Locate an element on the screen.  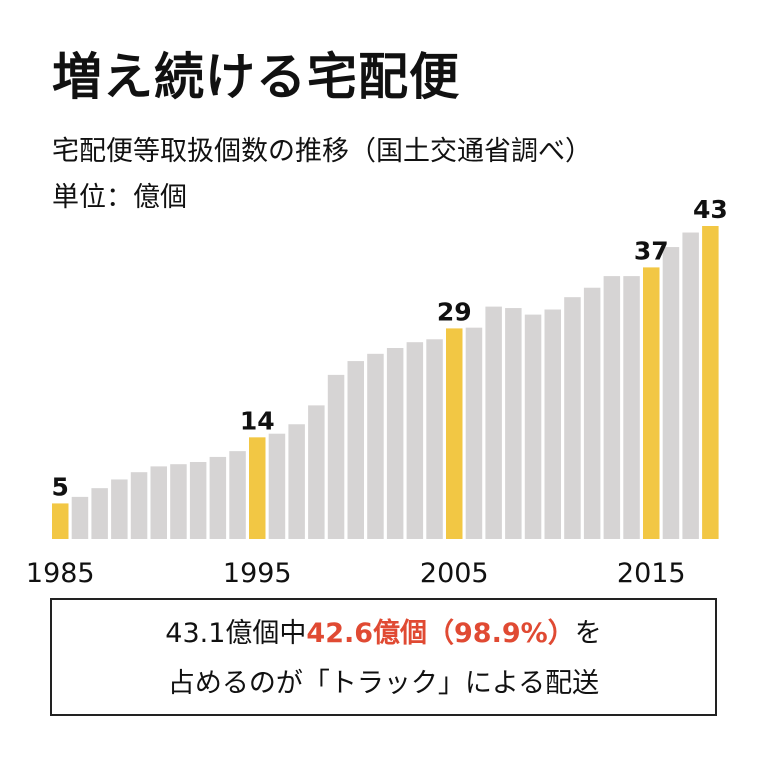
bar-1996 is located at coordinates (277, 486).